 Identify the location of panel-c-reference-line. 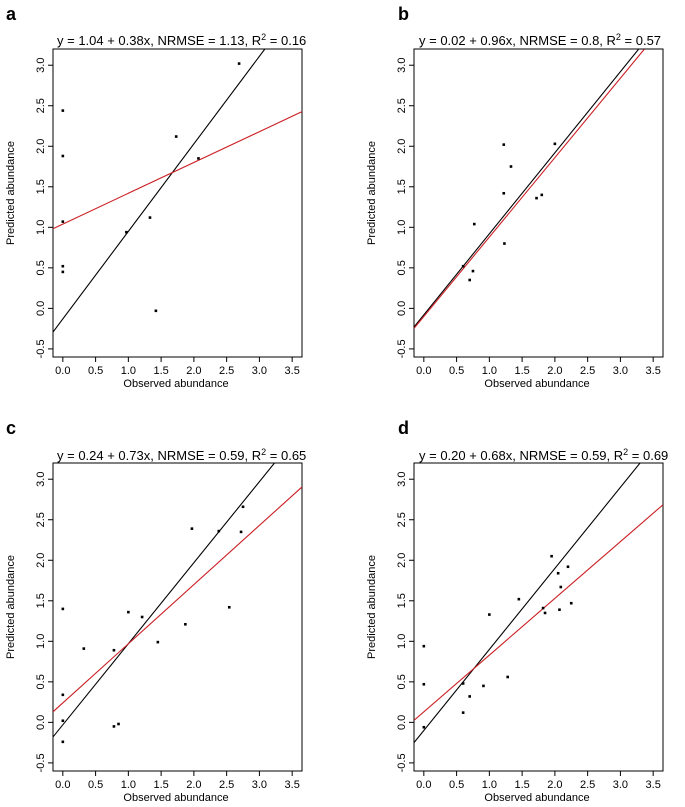
(164, 600).